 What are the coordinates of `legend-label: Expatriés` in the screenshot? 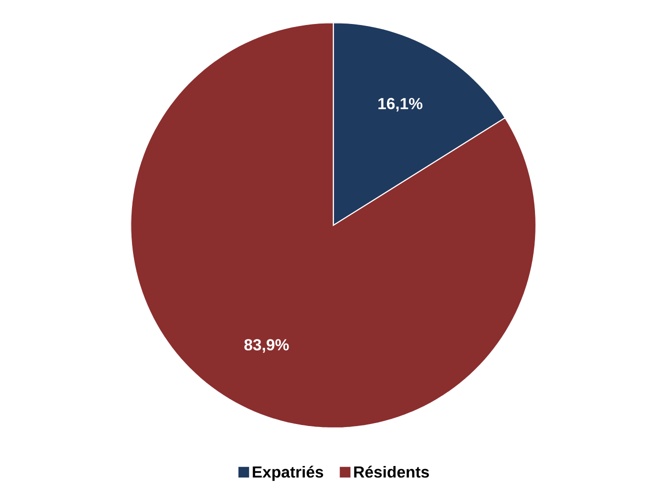 It's located at (288, 473).